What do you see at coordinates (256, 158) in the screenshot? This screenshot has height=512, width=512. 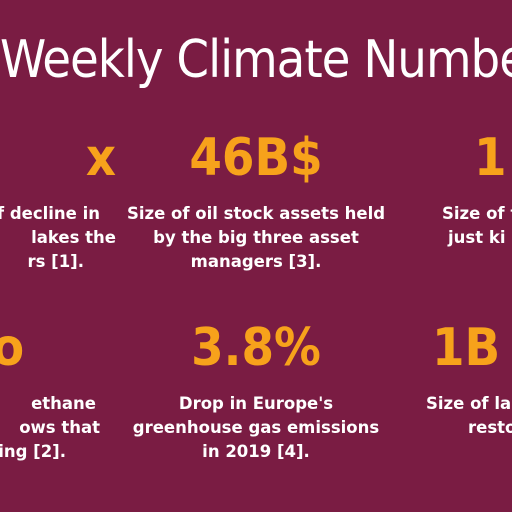 I see `stat-value: 46B$` at bounding box center [256, 158].